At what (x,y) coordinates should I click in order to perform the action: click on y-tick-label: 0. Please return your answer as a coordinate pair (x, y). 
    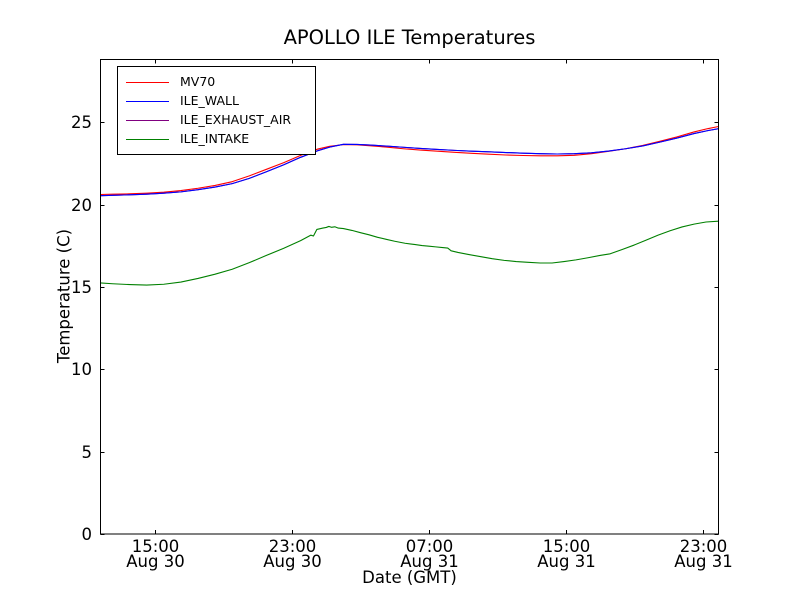
    Looking at the image, I should click on (87, 534).